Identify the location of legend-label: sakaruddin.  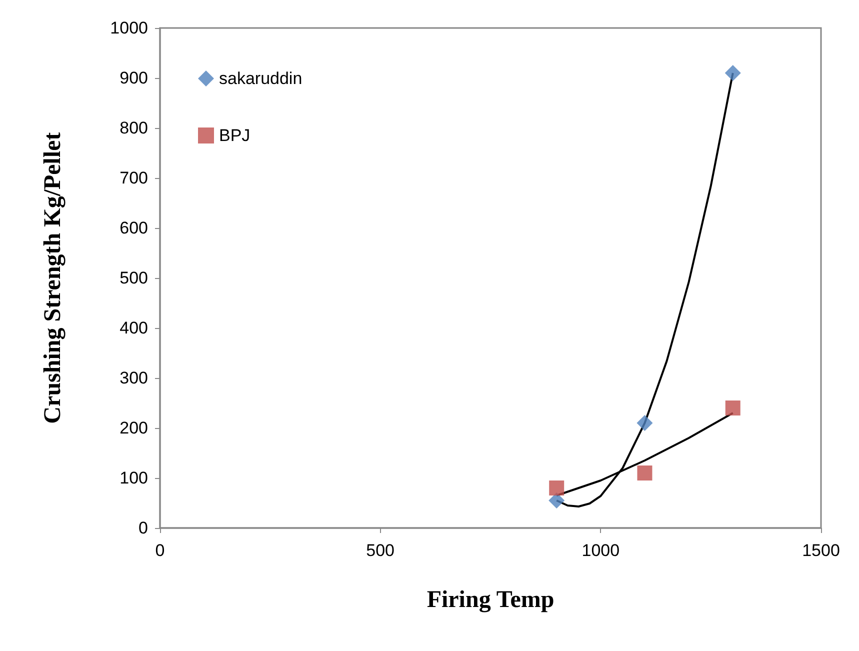
(260, 78).